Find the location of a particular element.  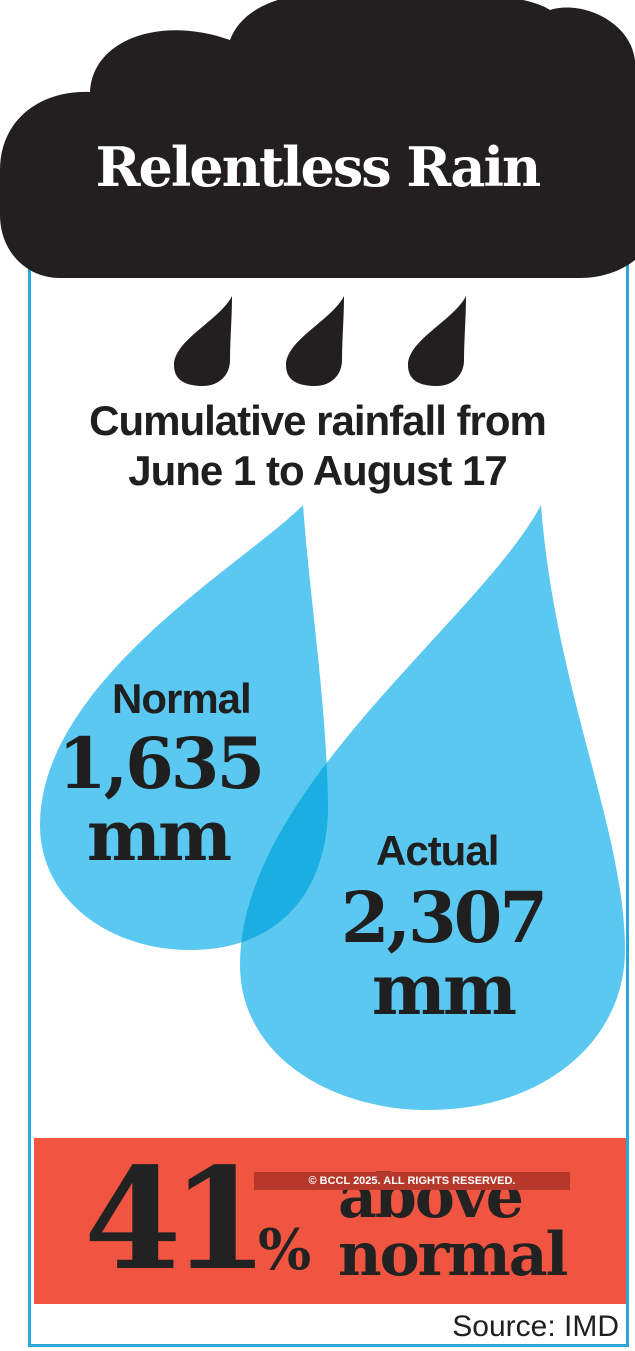

watermark: © BCCL 2025. ALL RIGHTS RESERVED. is located at coordinates (412, 1181).